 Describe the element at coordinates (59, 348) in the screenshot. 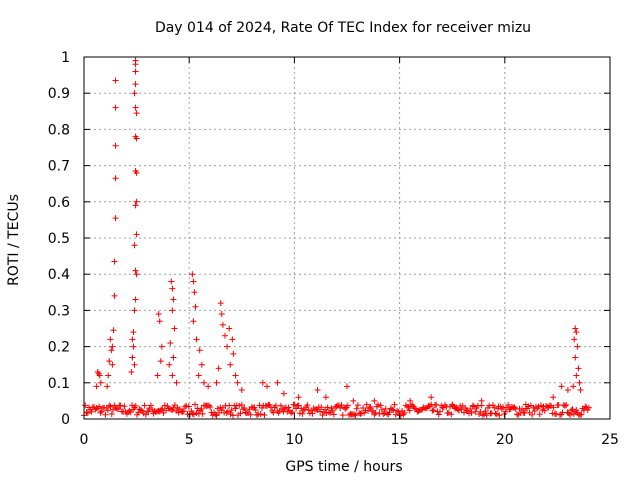

I see `y-tick-label: 0.2` at that location.